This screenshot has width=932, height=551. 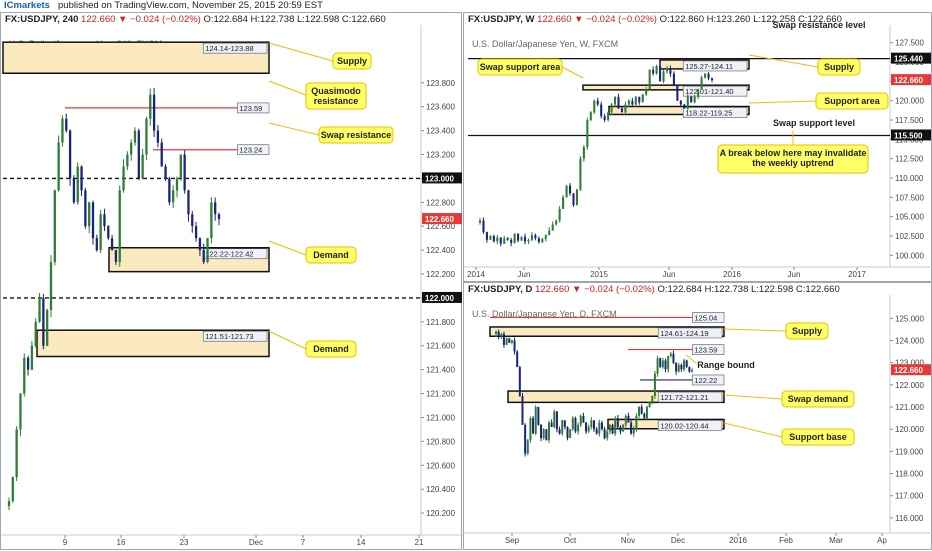 I want to click on x-tick-label: Jun, so click(x=524, y=274).